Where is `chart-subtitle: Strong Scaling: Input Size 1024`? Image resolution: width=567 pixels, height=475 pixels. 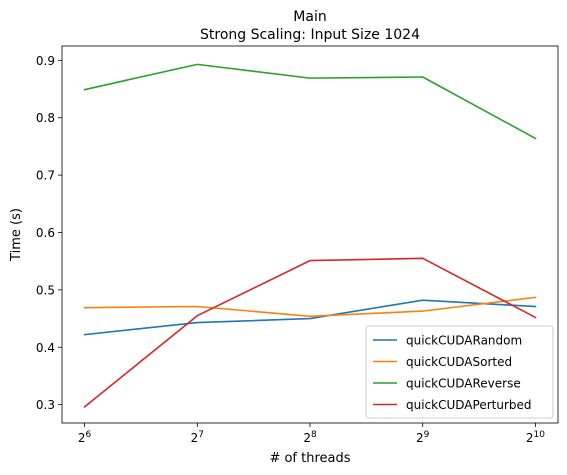
chart-subtitle: Strong Scaling: Input Size 1024 is located at coordinates (310, 35).